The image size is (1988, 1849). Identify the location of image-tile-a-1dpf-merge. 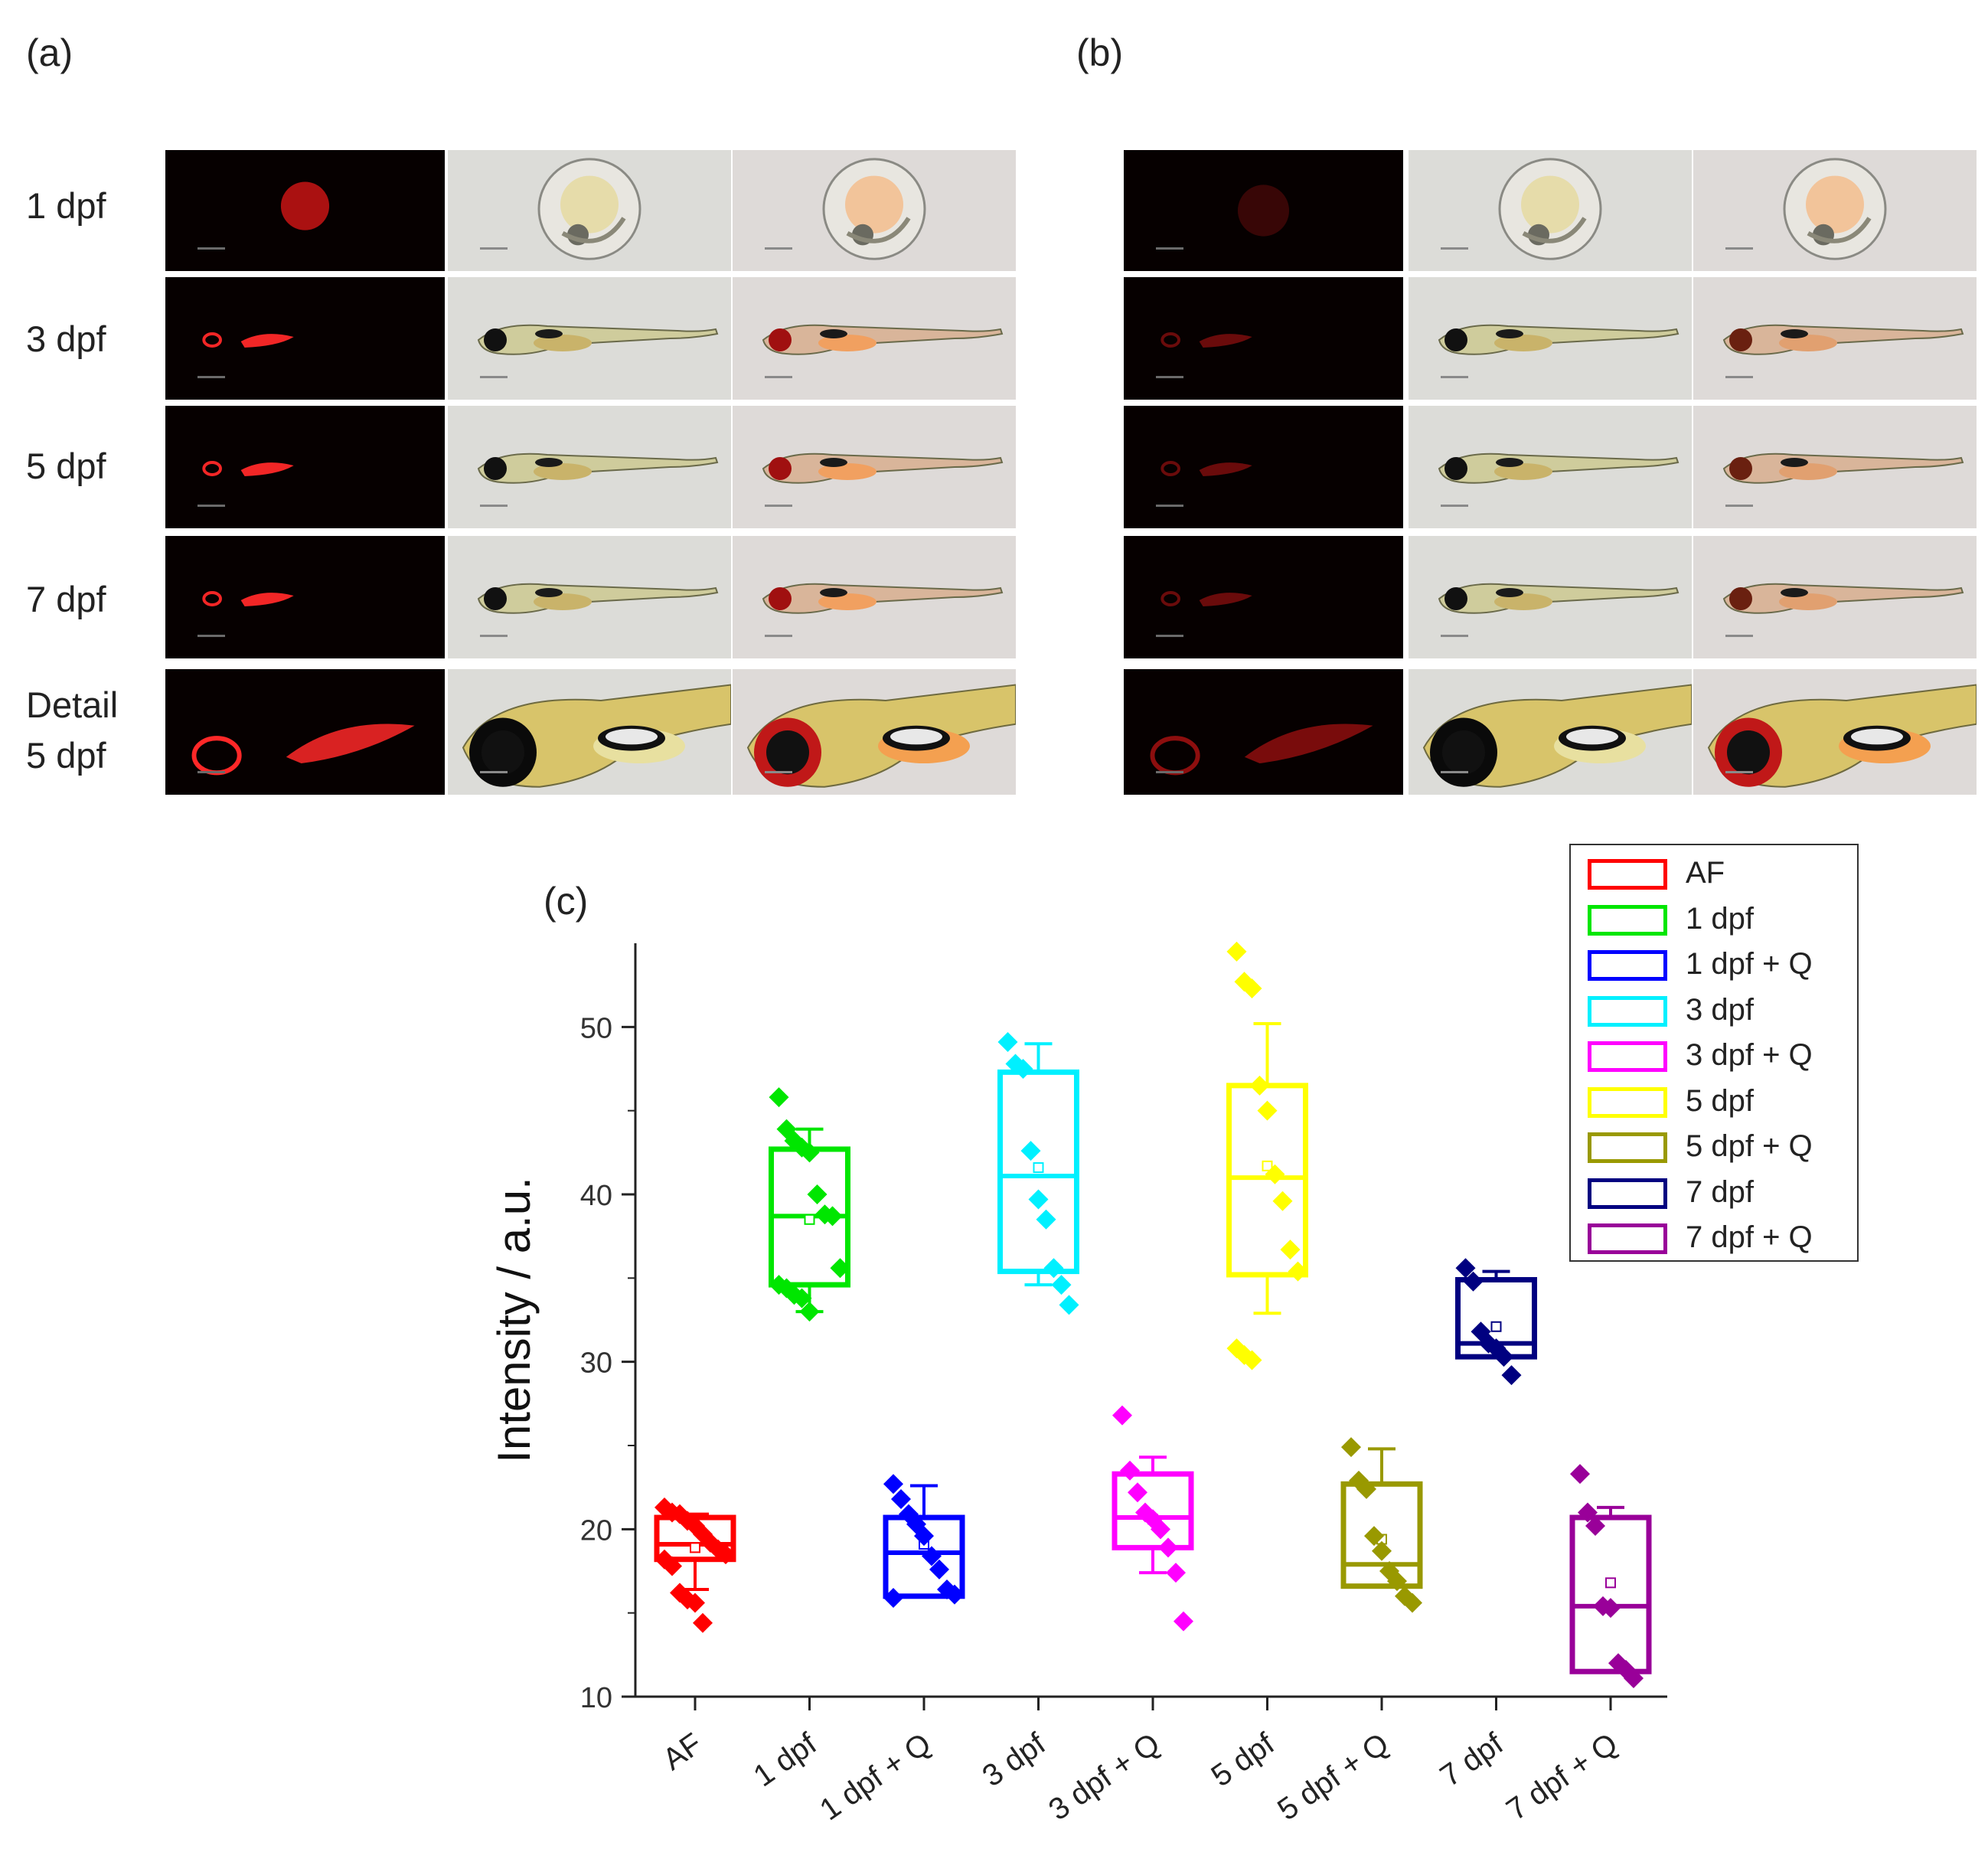
(874, 211).